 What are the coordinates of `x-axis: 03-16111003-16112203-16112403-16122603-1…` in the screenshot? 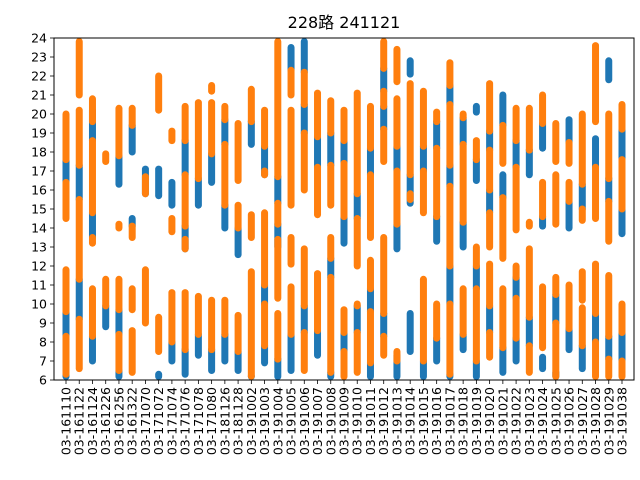 It's located at (344, 417).